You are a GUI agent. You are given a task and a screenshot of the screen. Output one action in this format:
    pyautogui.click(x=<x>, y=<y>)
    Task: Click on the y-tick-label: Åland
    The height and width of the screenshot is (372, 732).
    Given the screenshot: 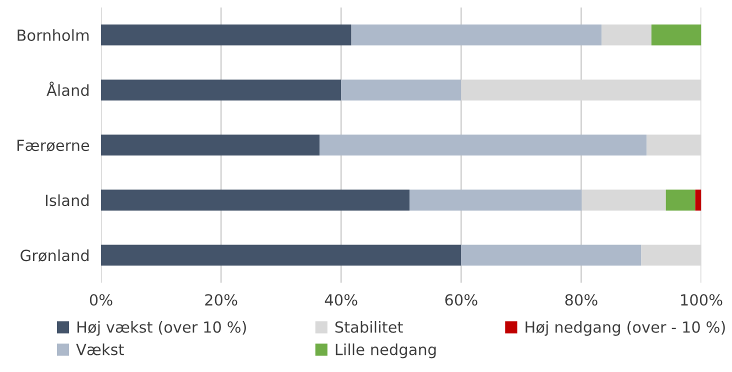 What is the action you would take?
    pyautogui.click(x=67, y=89)
    